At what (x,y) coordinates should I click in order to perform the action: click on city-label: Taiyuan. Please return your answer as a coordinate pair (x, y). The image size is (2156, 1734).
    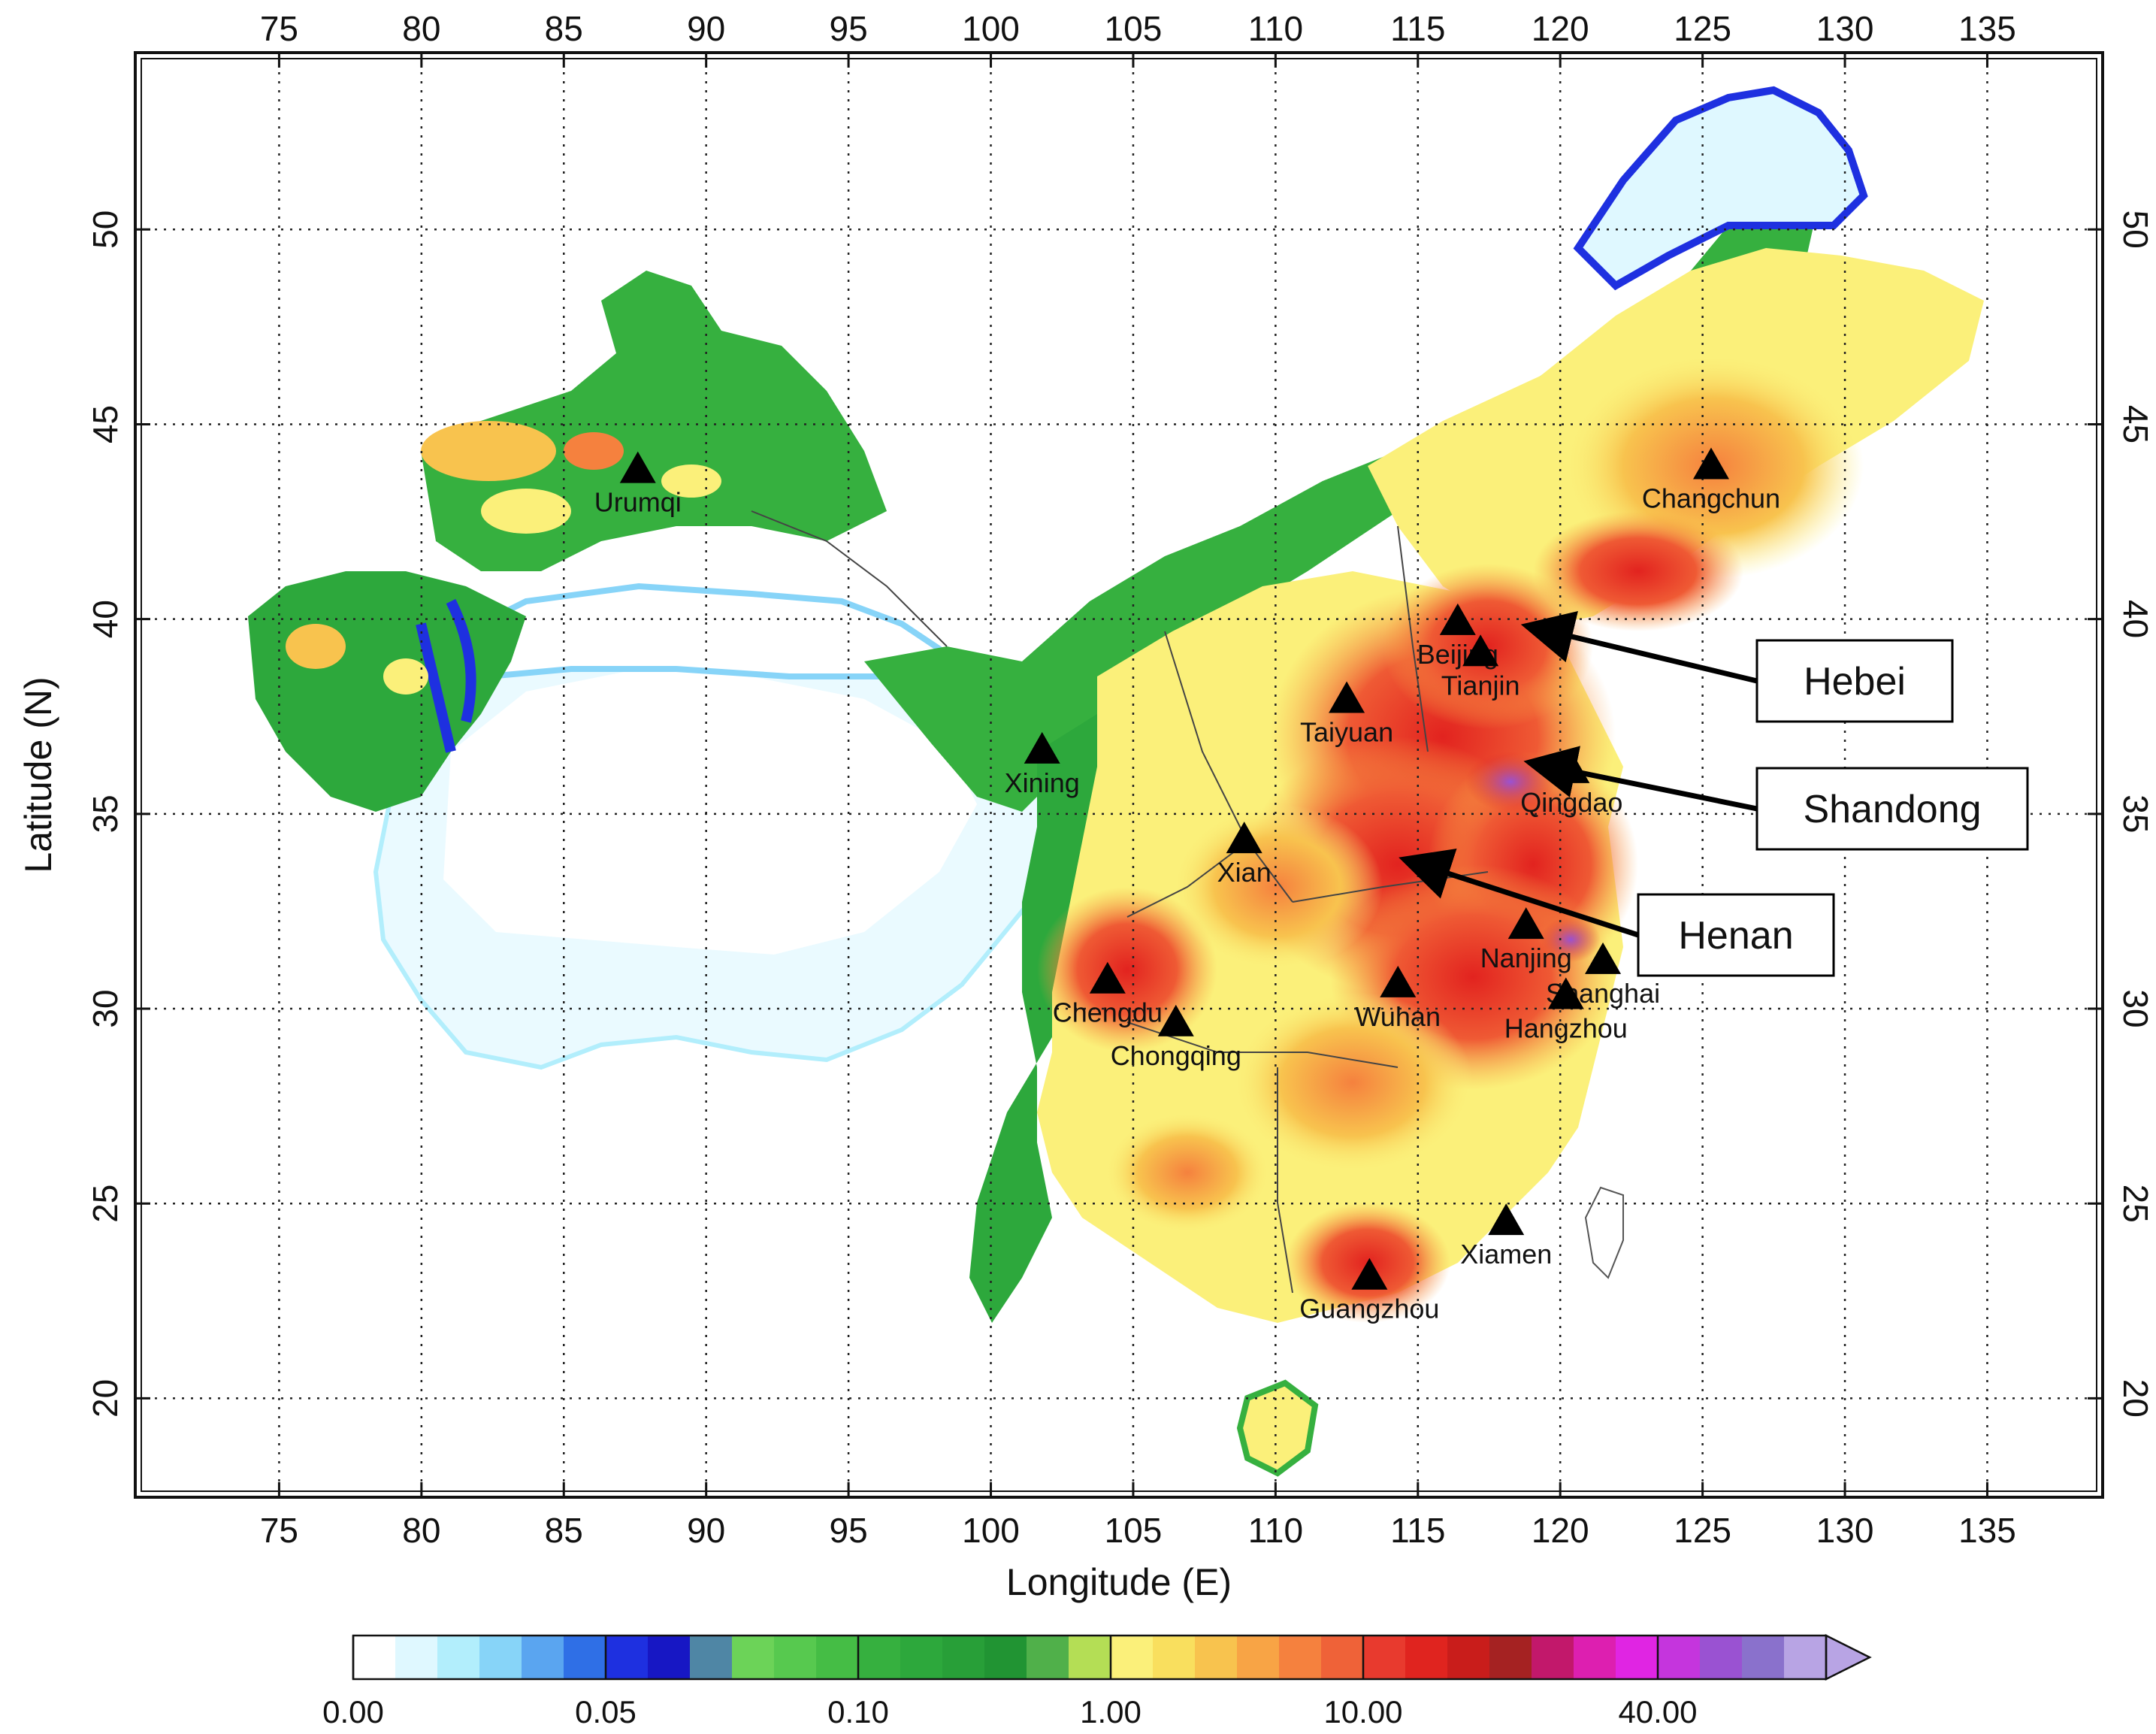
    Looking at the image, I should click on (1346, 733).